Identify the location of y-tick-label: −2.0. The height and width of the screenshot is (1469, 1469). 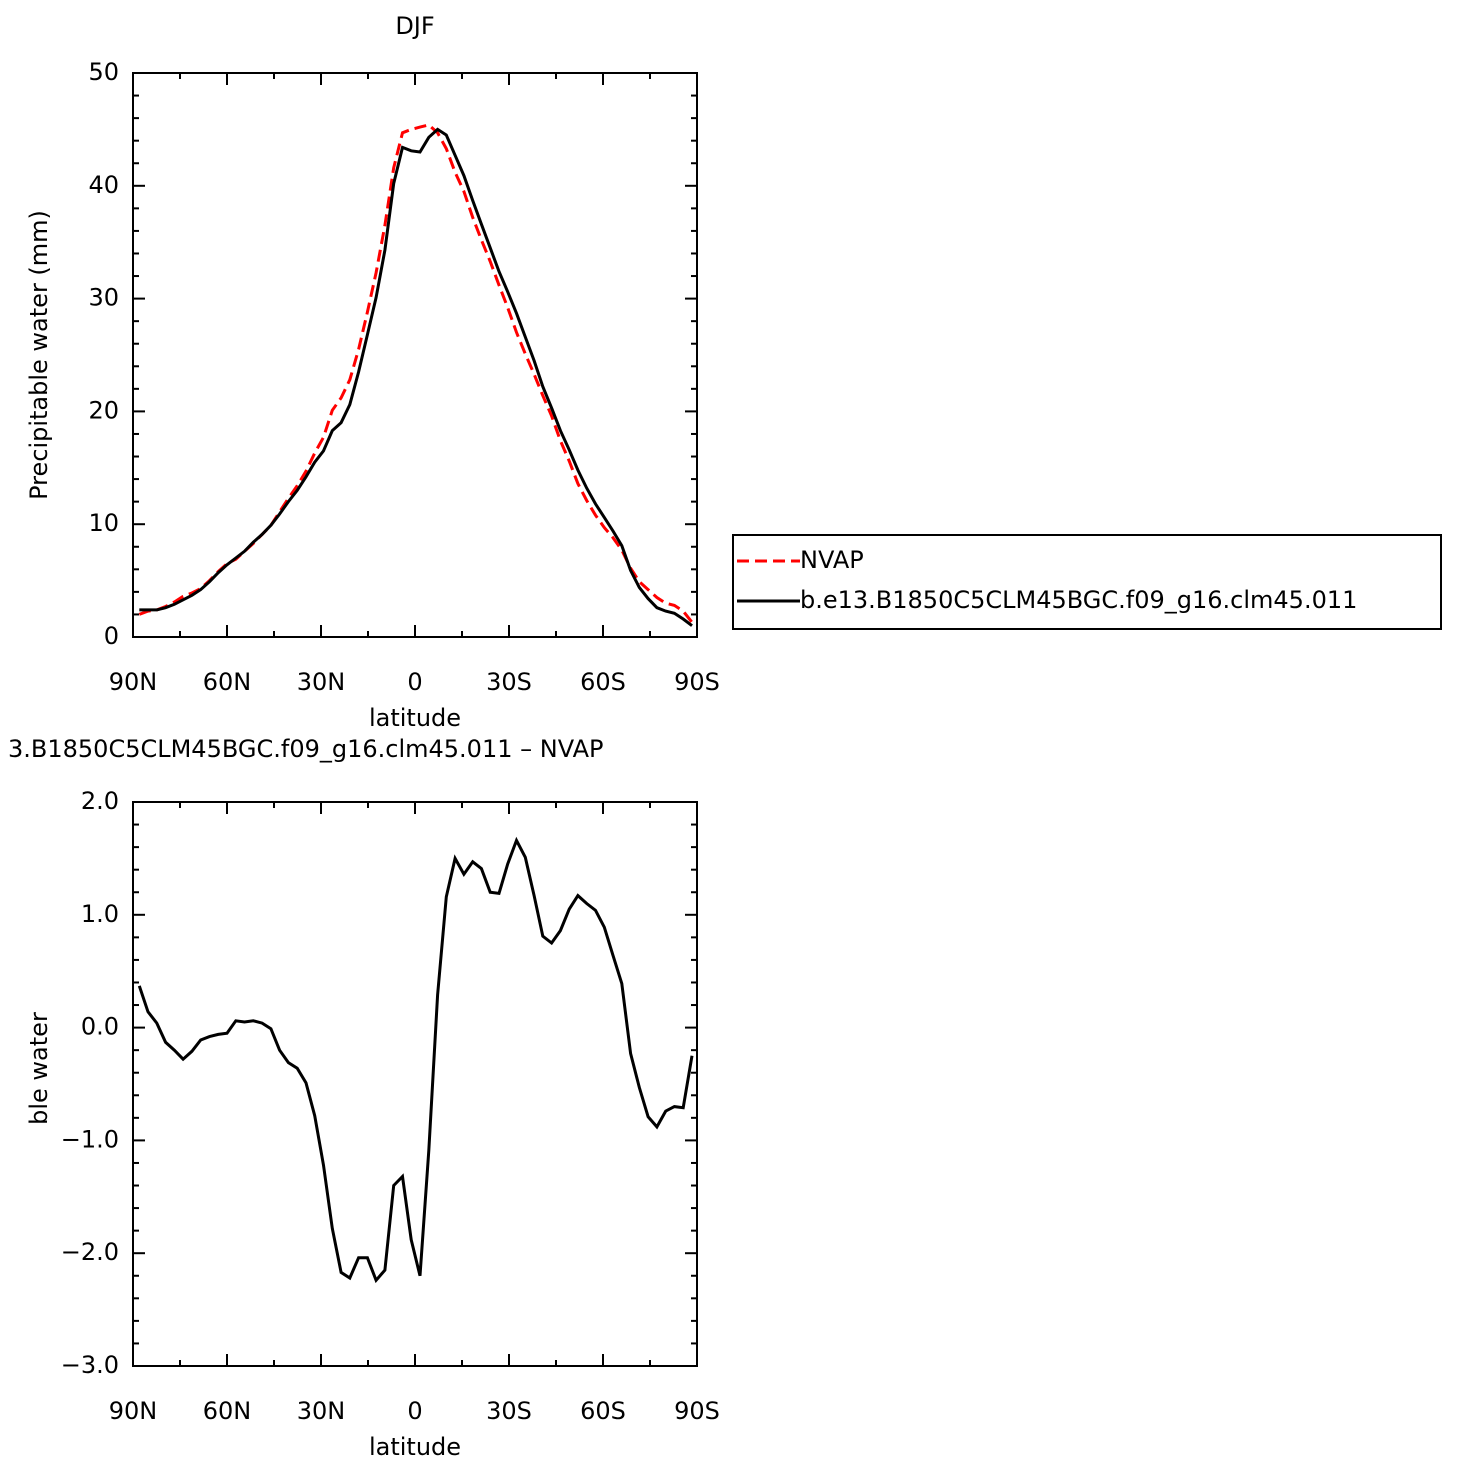
(90, 1252).